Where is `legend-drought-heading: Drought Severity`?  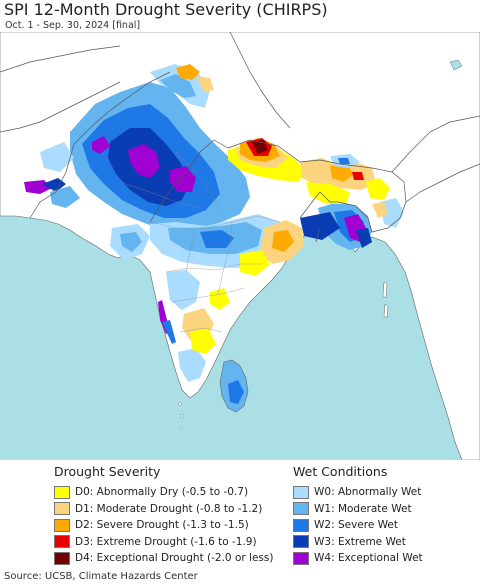 legend-drought-heading: Drought Severity is located at coordinates (107, 471).